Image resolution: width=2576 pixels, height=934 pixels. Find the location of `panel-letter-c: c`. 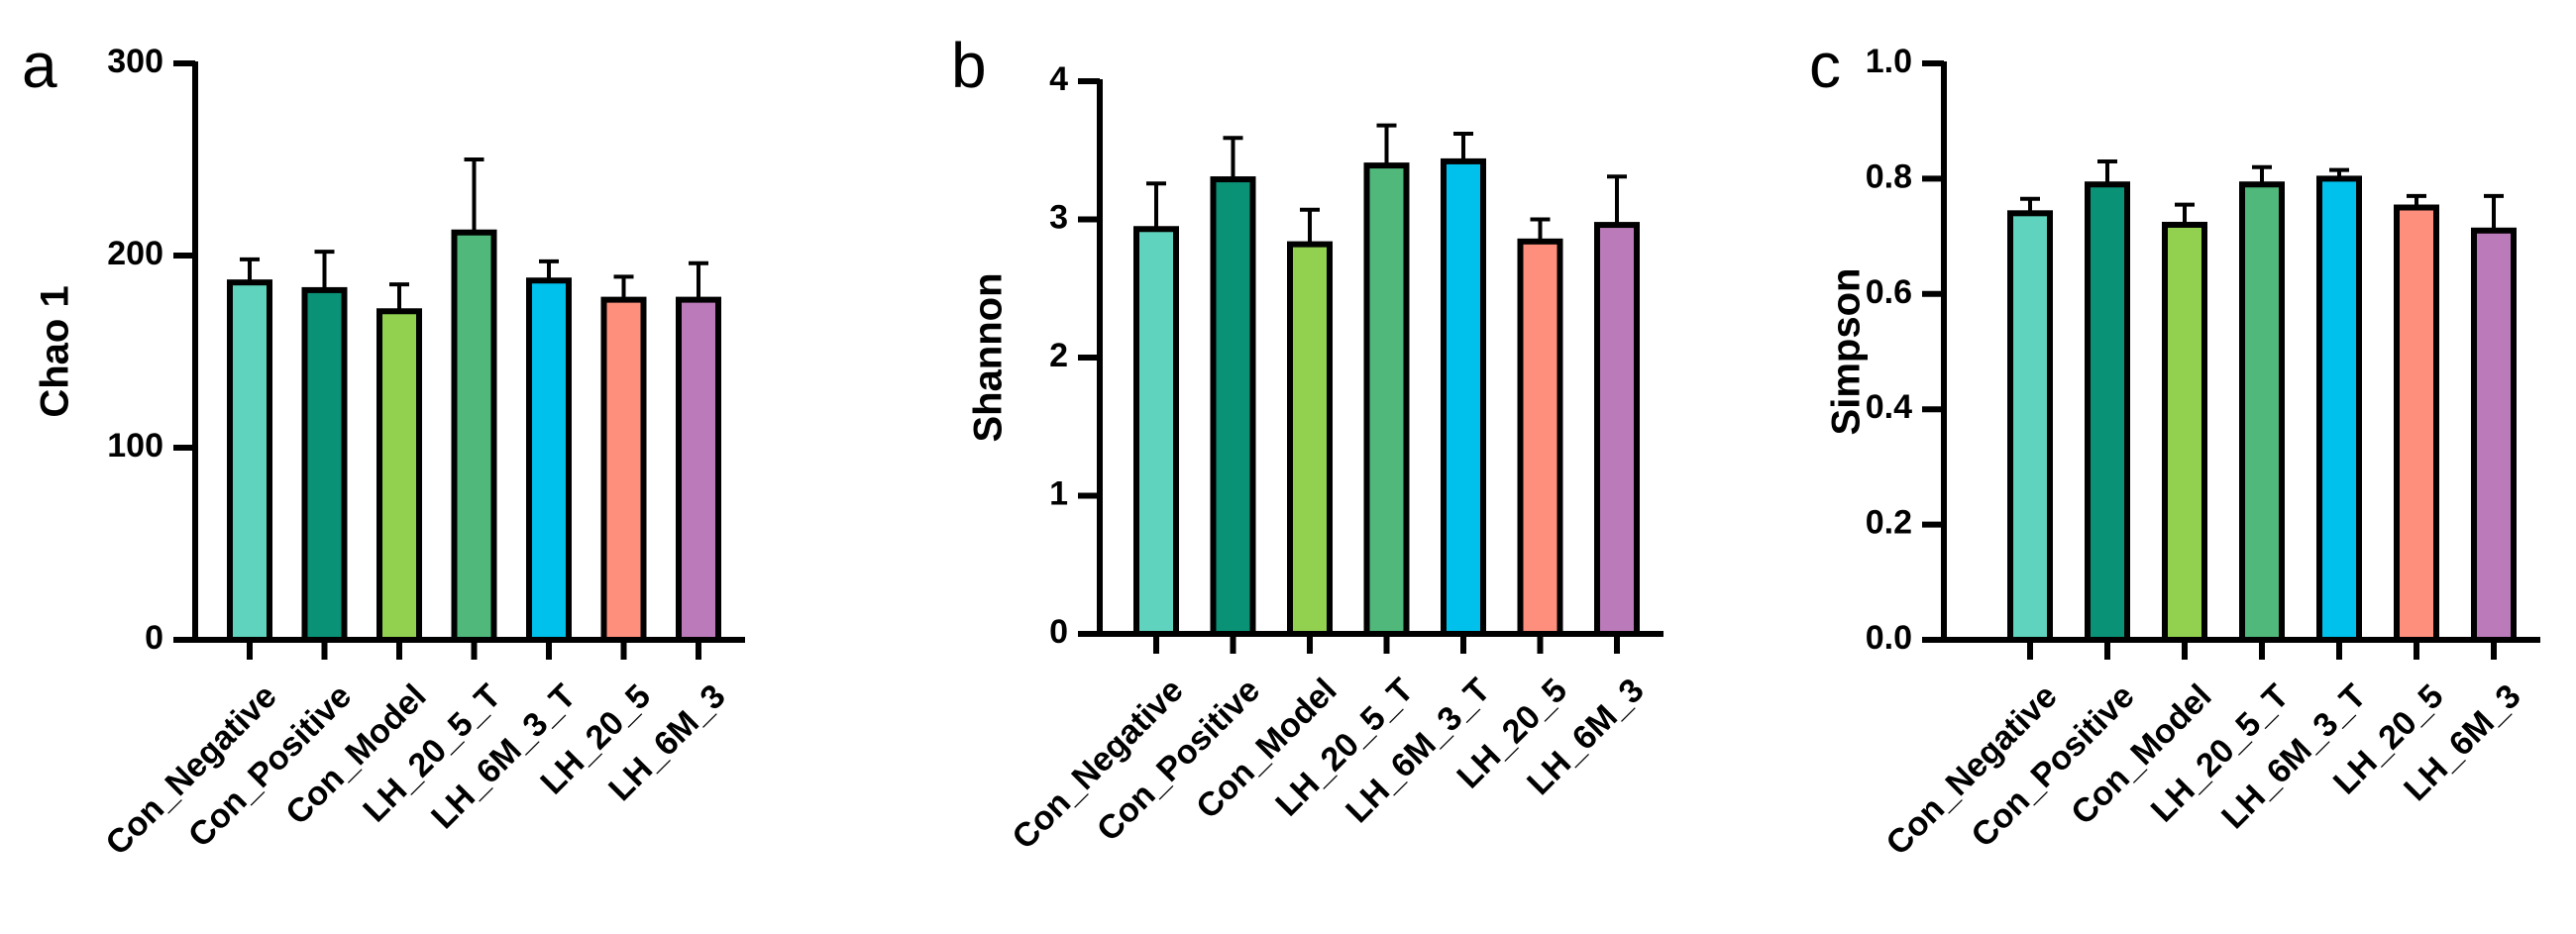

panel-letter-c: c is located at coordinates (1825, 65).